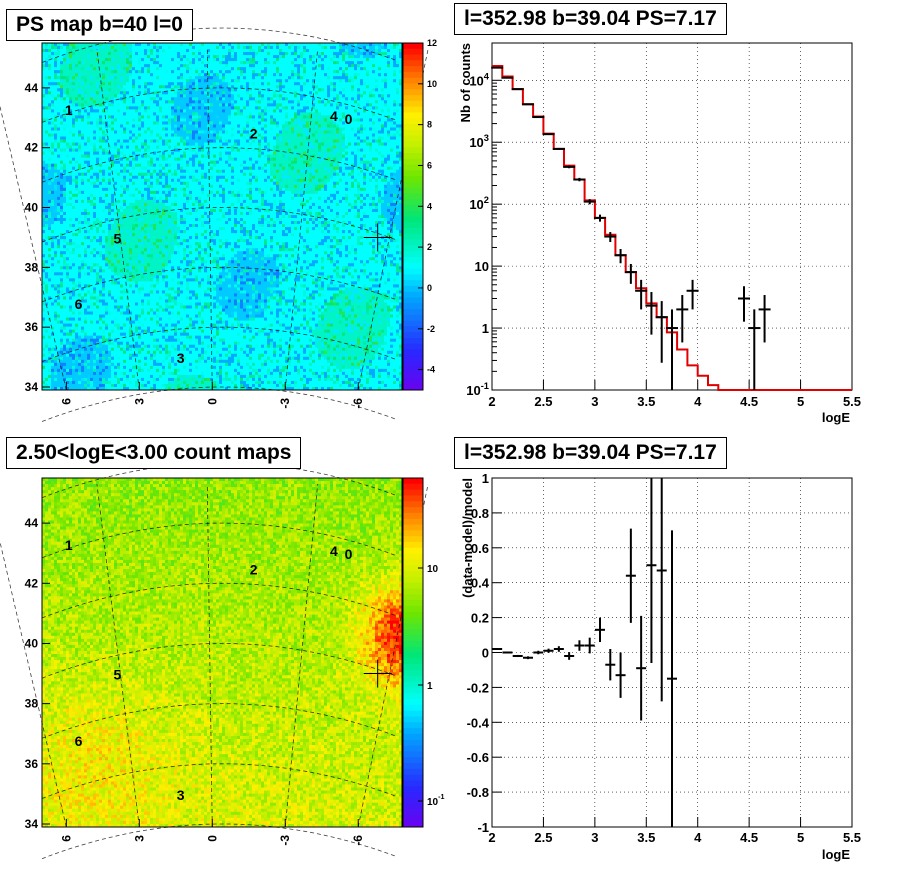  I want to click on residual-x-tick-label: 4, so click(698, 837).